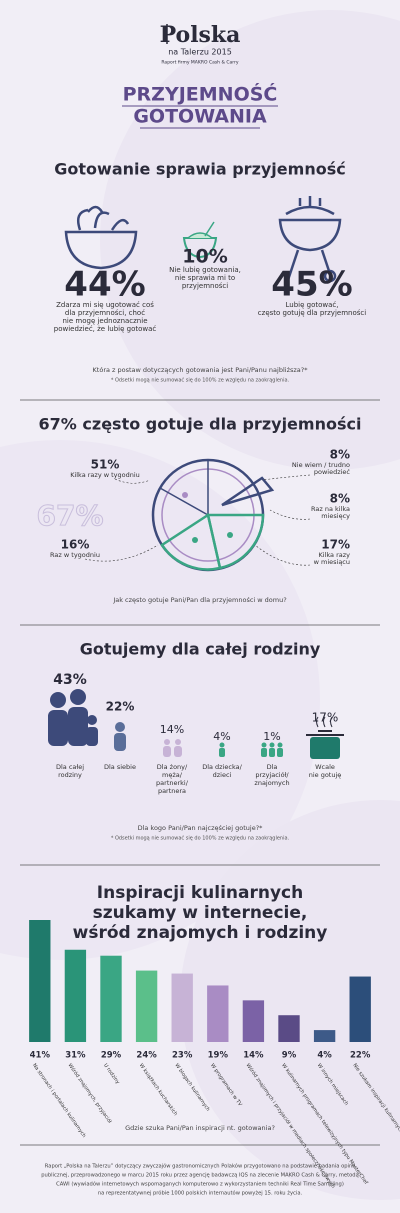 Image resolution: width=400 pixels, height=1213 pixels. Describe the element at coordinates (40, 1056) in the screenshot. I see `bar-value-label: 41%` at that location.